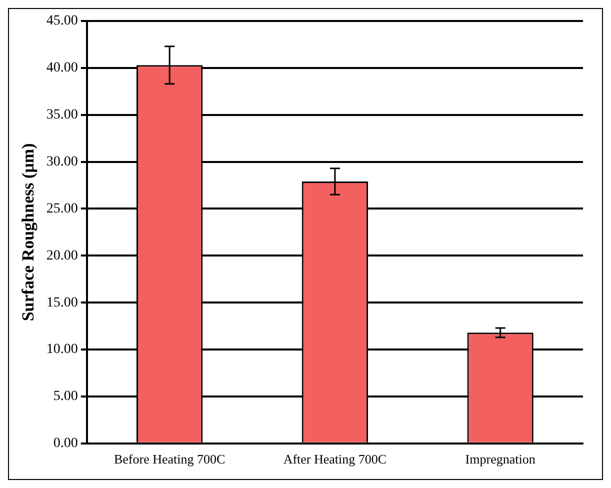 The height and width of the screenshot is (488, 611). I want to click on y-tick-label: 35.00, so click(62, 115).